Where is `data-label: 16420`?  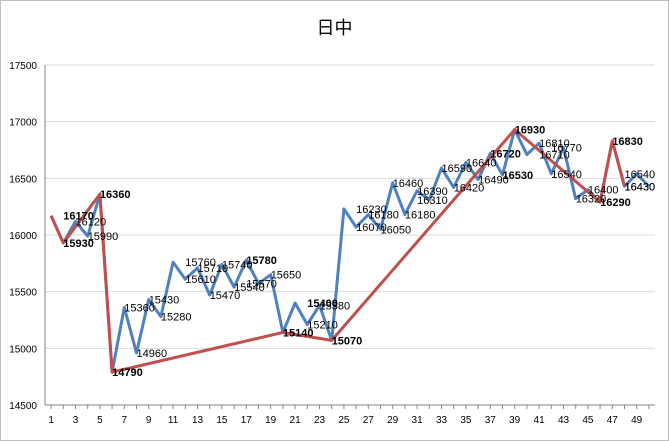 data-label: 16420 is located at coordinates (469, 188).